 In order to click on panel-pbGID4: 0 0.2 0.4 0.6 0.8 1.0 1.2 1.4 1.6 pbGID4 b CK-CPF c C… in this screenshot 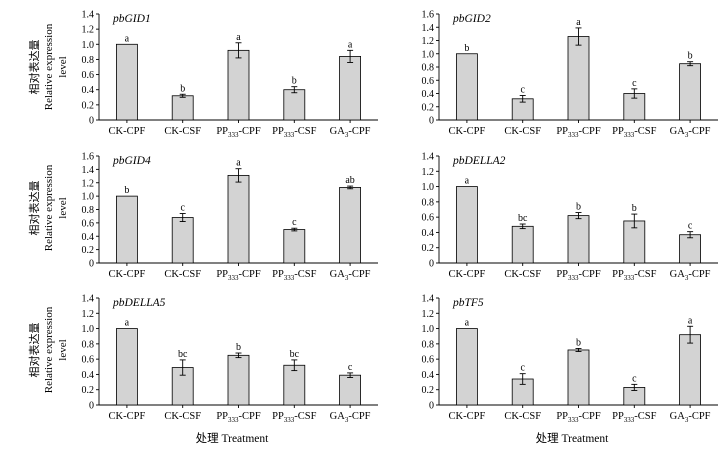, I will do `click(230, 217)`.